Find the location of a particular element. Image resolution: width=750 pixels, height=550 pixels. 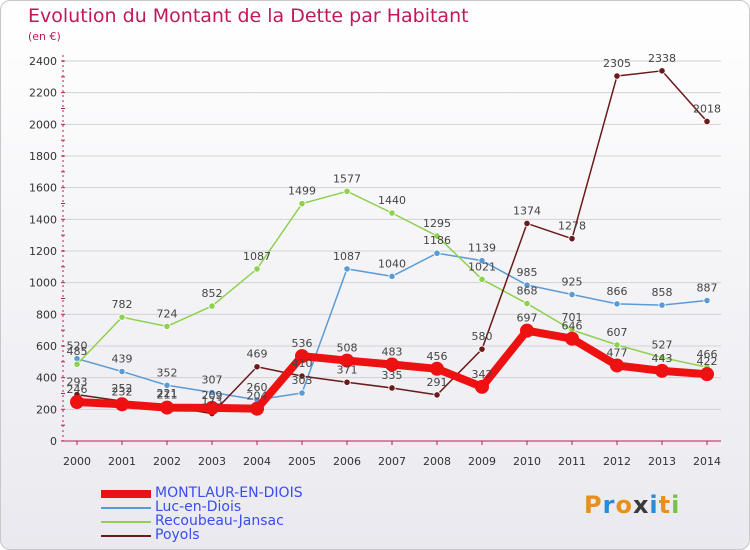

x-tick-label: 2010 is located at coordinates (527, 461).